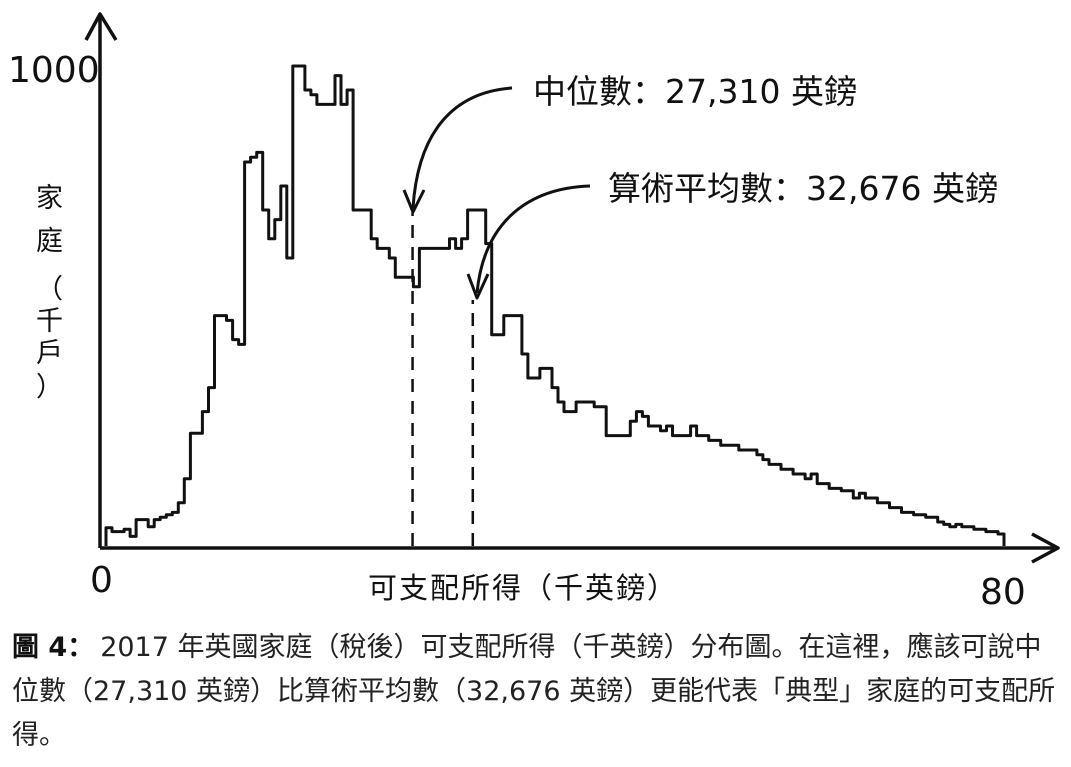 The width and height of the screenshot is (1071, 767). Describe the element at coordinates (496, 316) in the screenshot. I see `annotations` at that location.